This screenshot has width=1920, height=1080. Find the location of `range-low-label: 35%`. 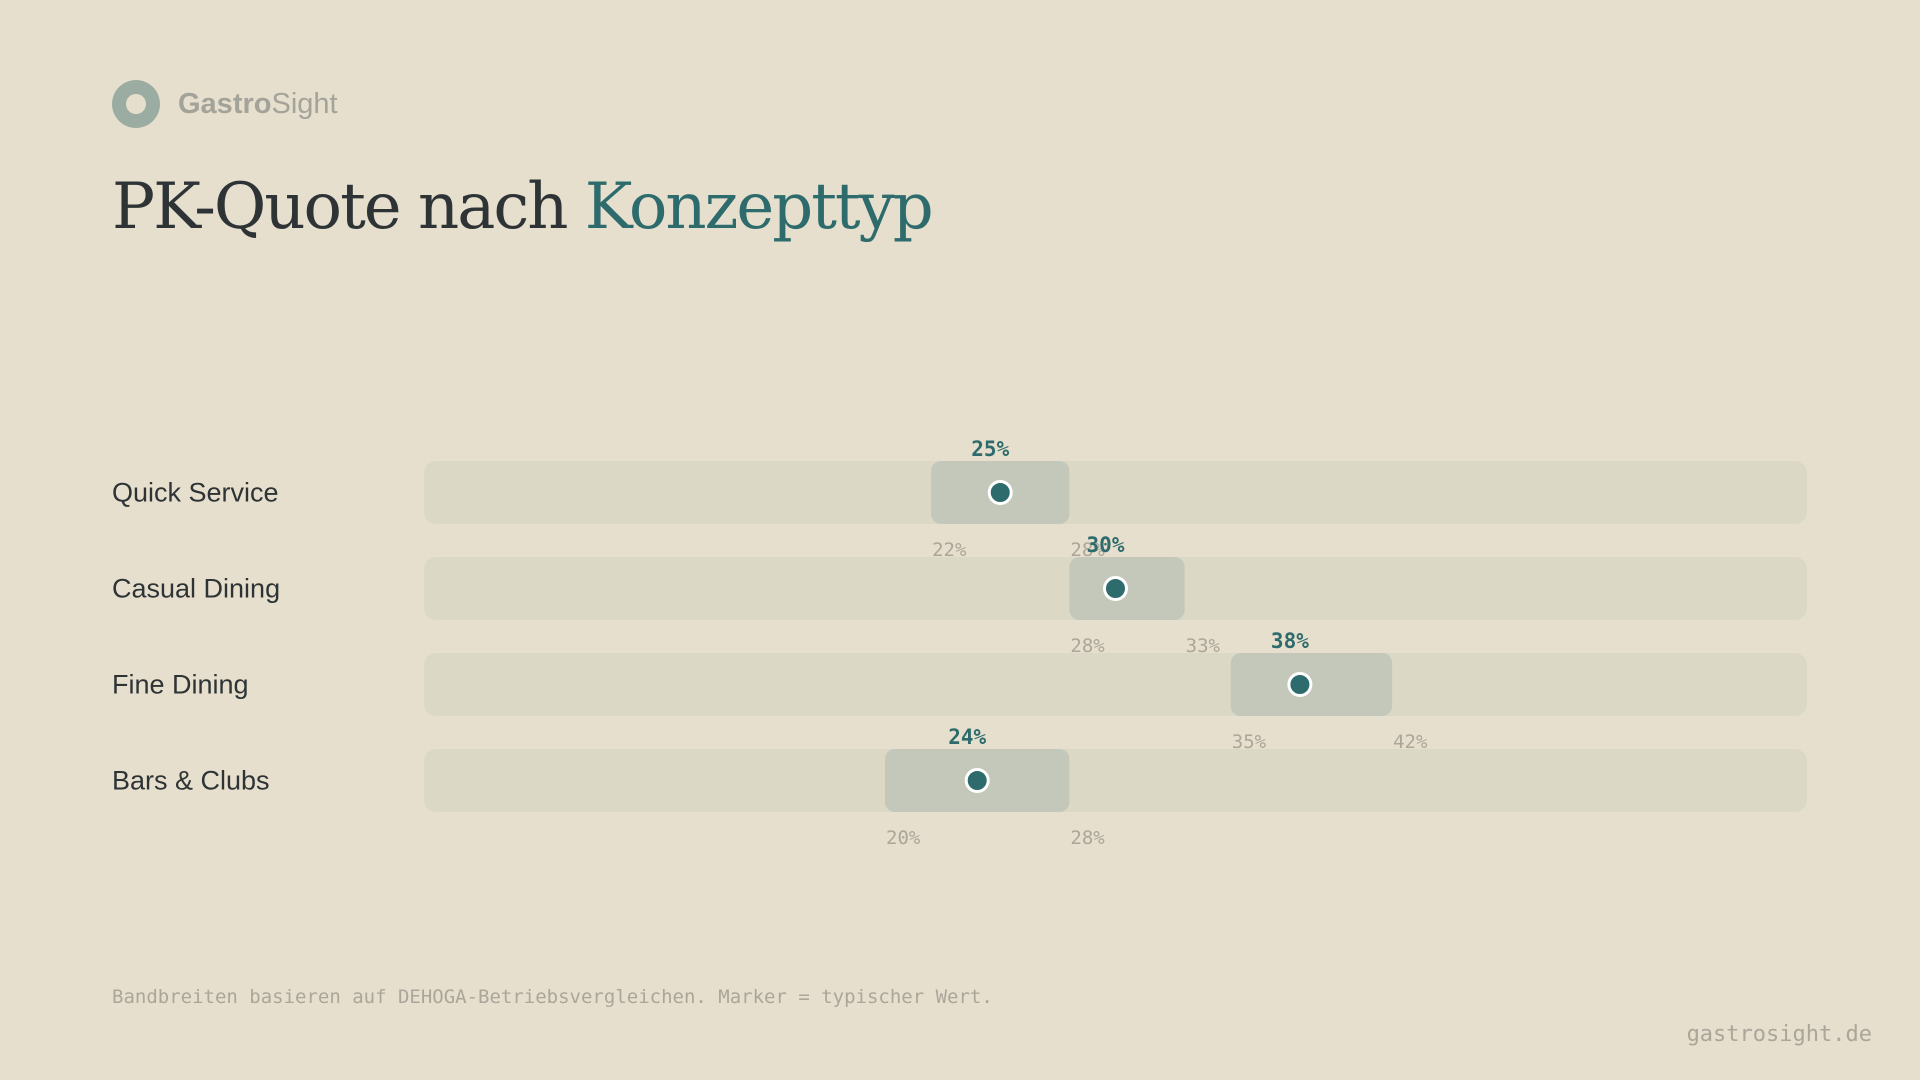

range-low-label: 35% is located at coordinates (1249, 742).